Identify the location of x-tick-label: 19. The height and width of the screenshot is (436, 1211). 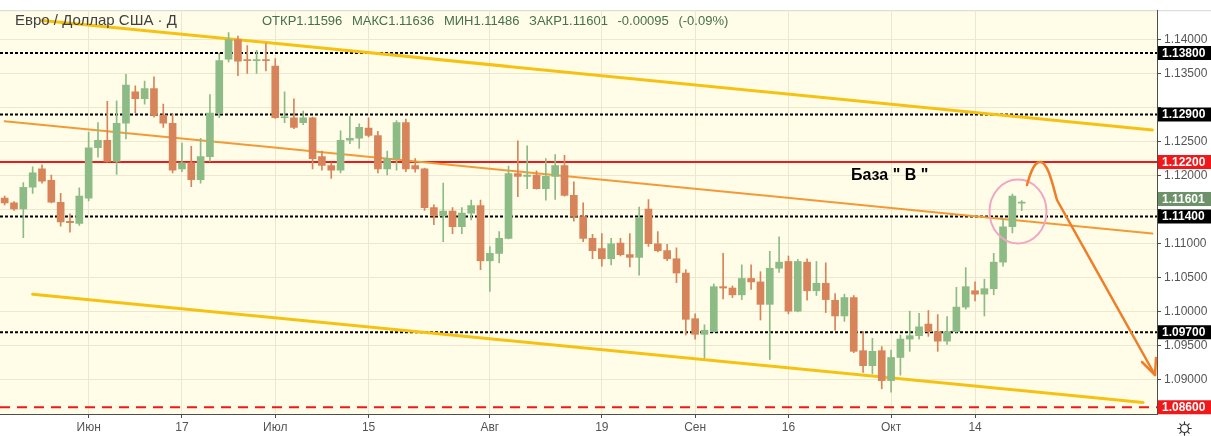
(602, 426).